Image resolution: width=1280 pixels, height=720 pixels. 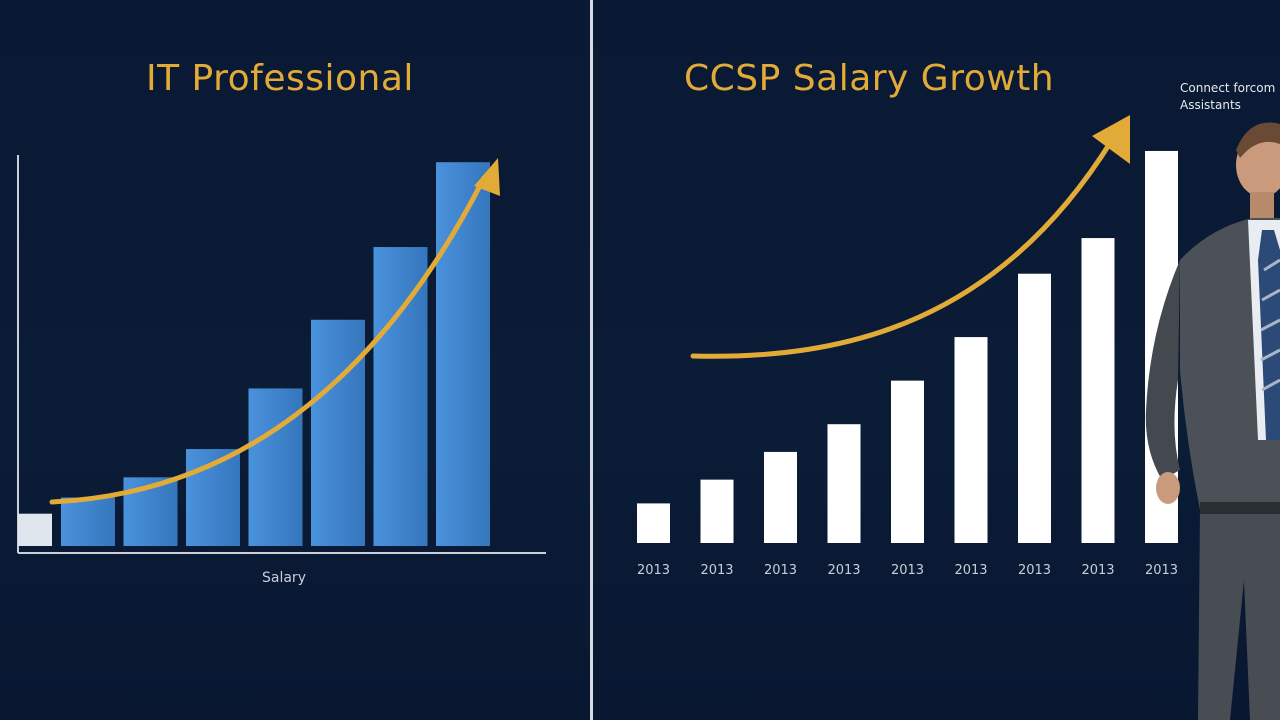 What do you see at coordinates (1111, 139) in the screenshot?
I see `right-arrowhead-icon` at bounding box center [1111, 139].